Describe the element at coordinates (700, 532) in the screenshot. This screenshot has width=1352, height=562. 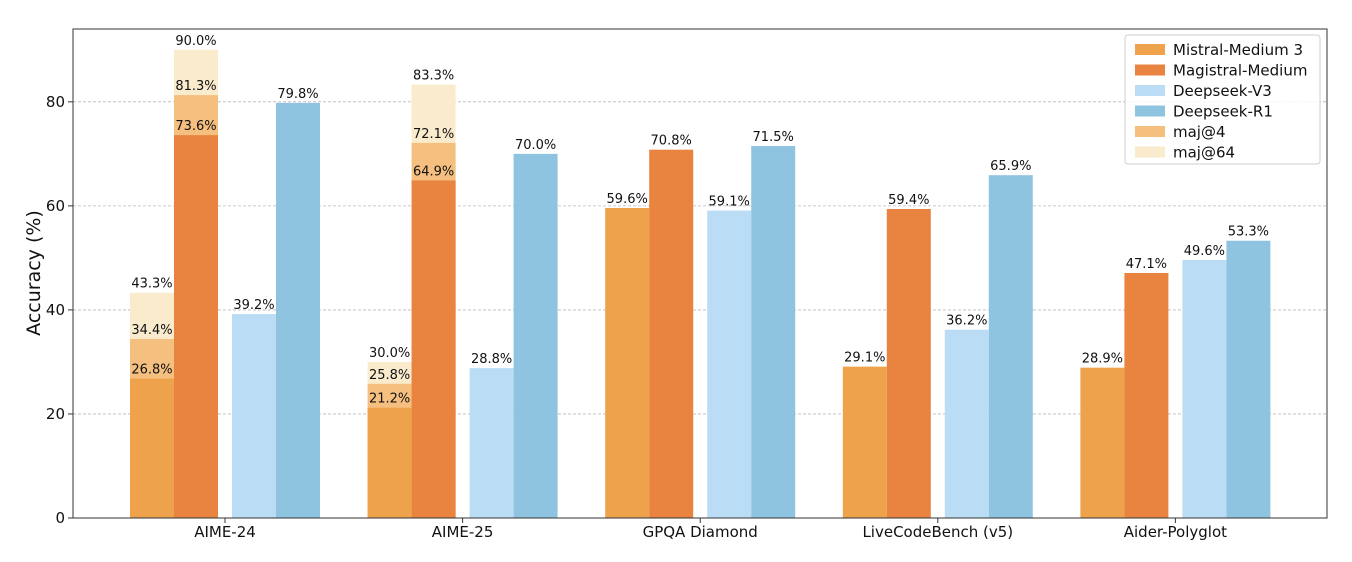
I see `x-tick-label: GPQA Diamond` at that location.